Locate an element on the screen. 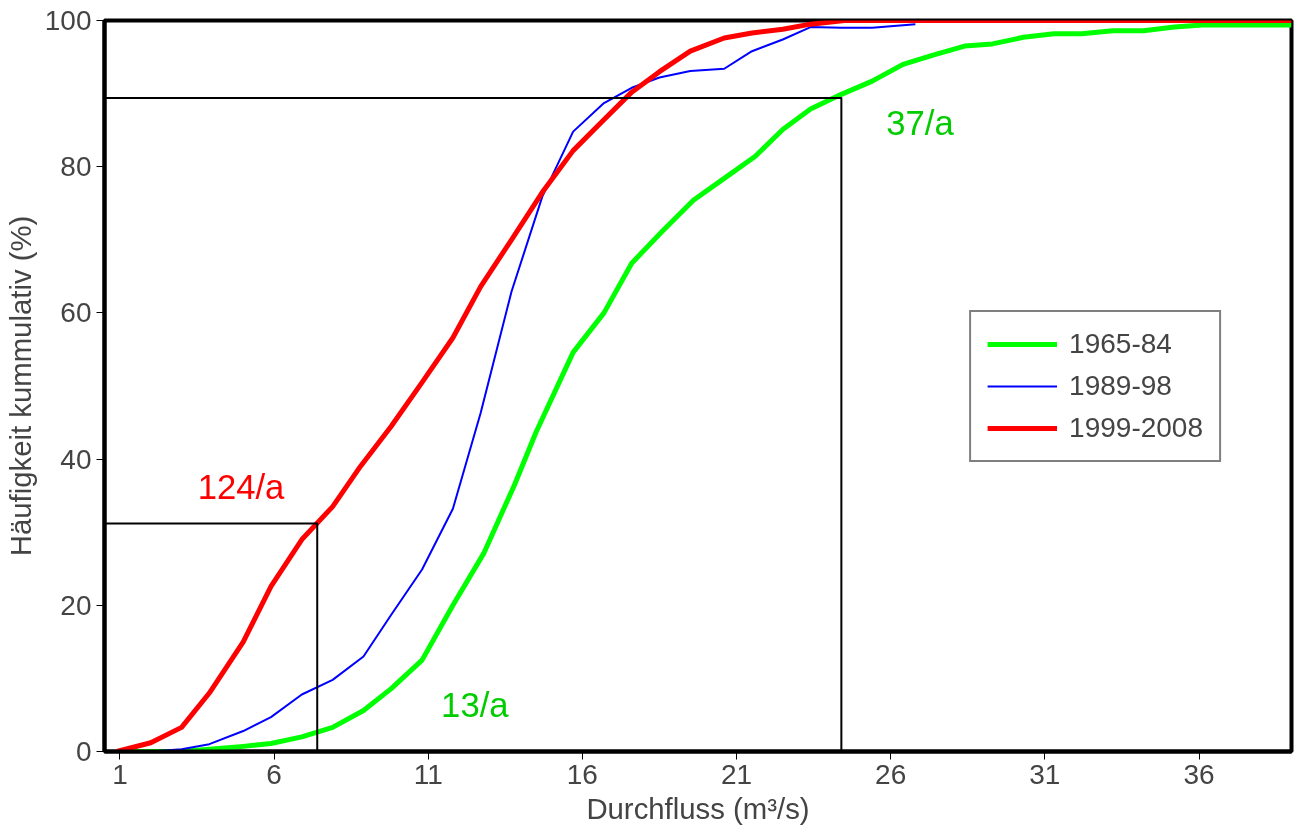 Image resolution: width=1295 pixels, height=827 pixels. annotation: 13/a is located at coordinates (475, 705).